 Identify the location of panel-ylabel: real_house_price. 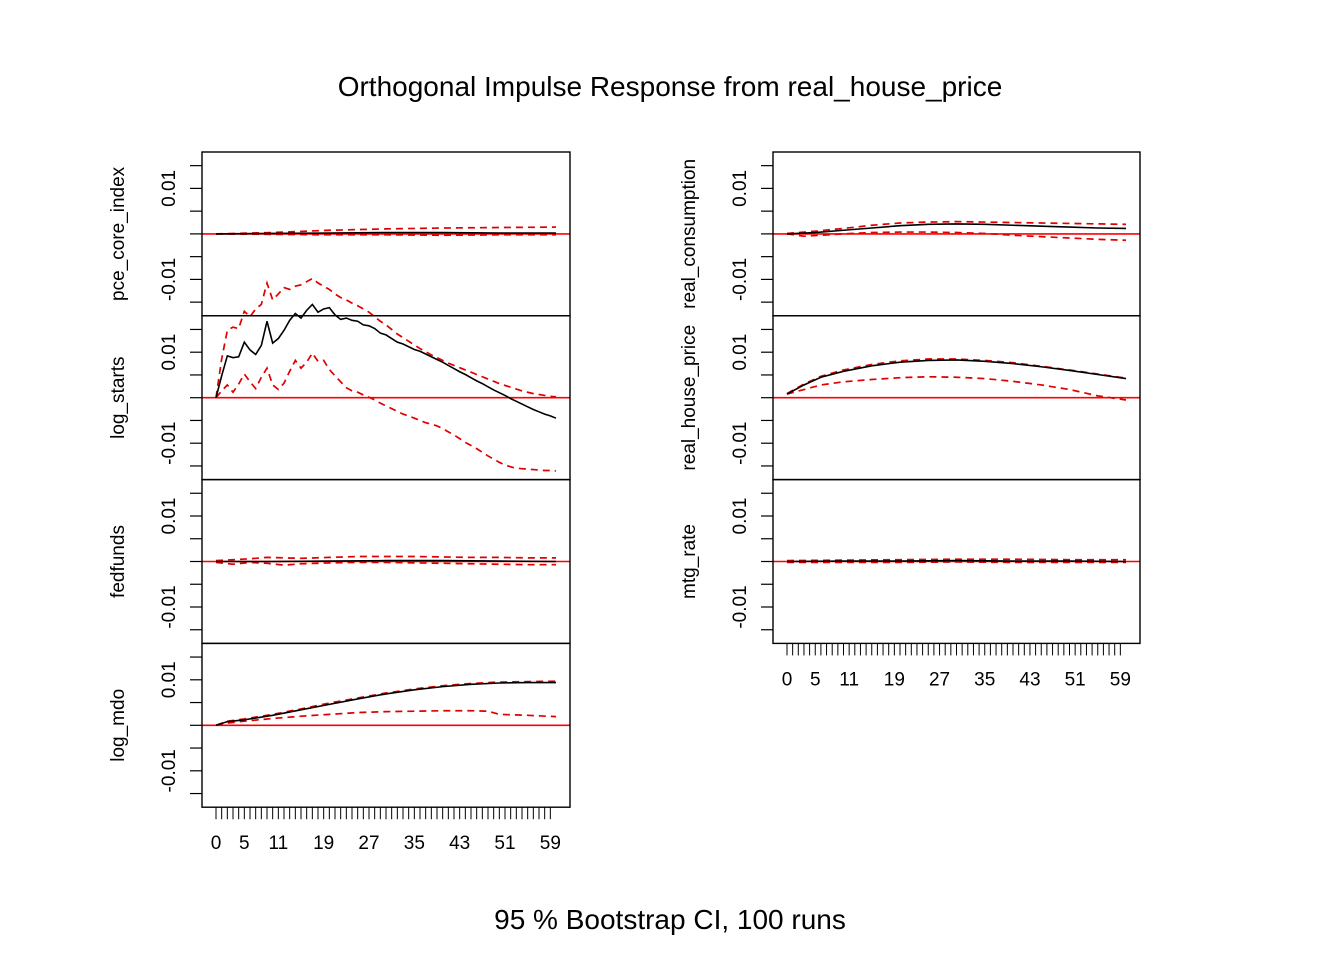
(689, 398).